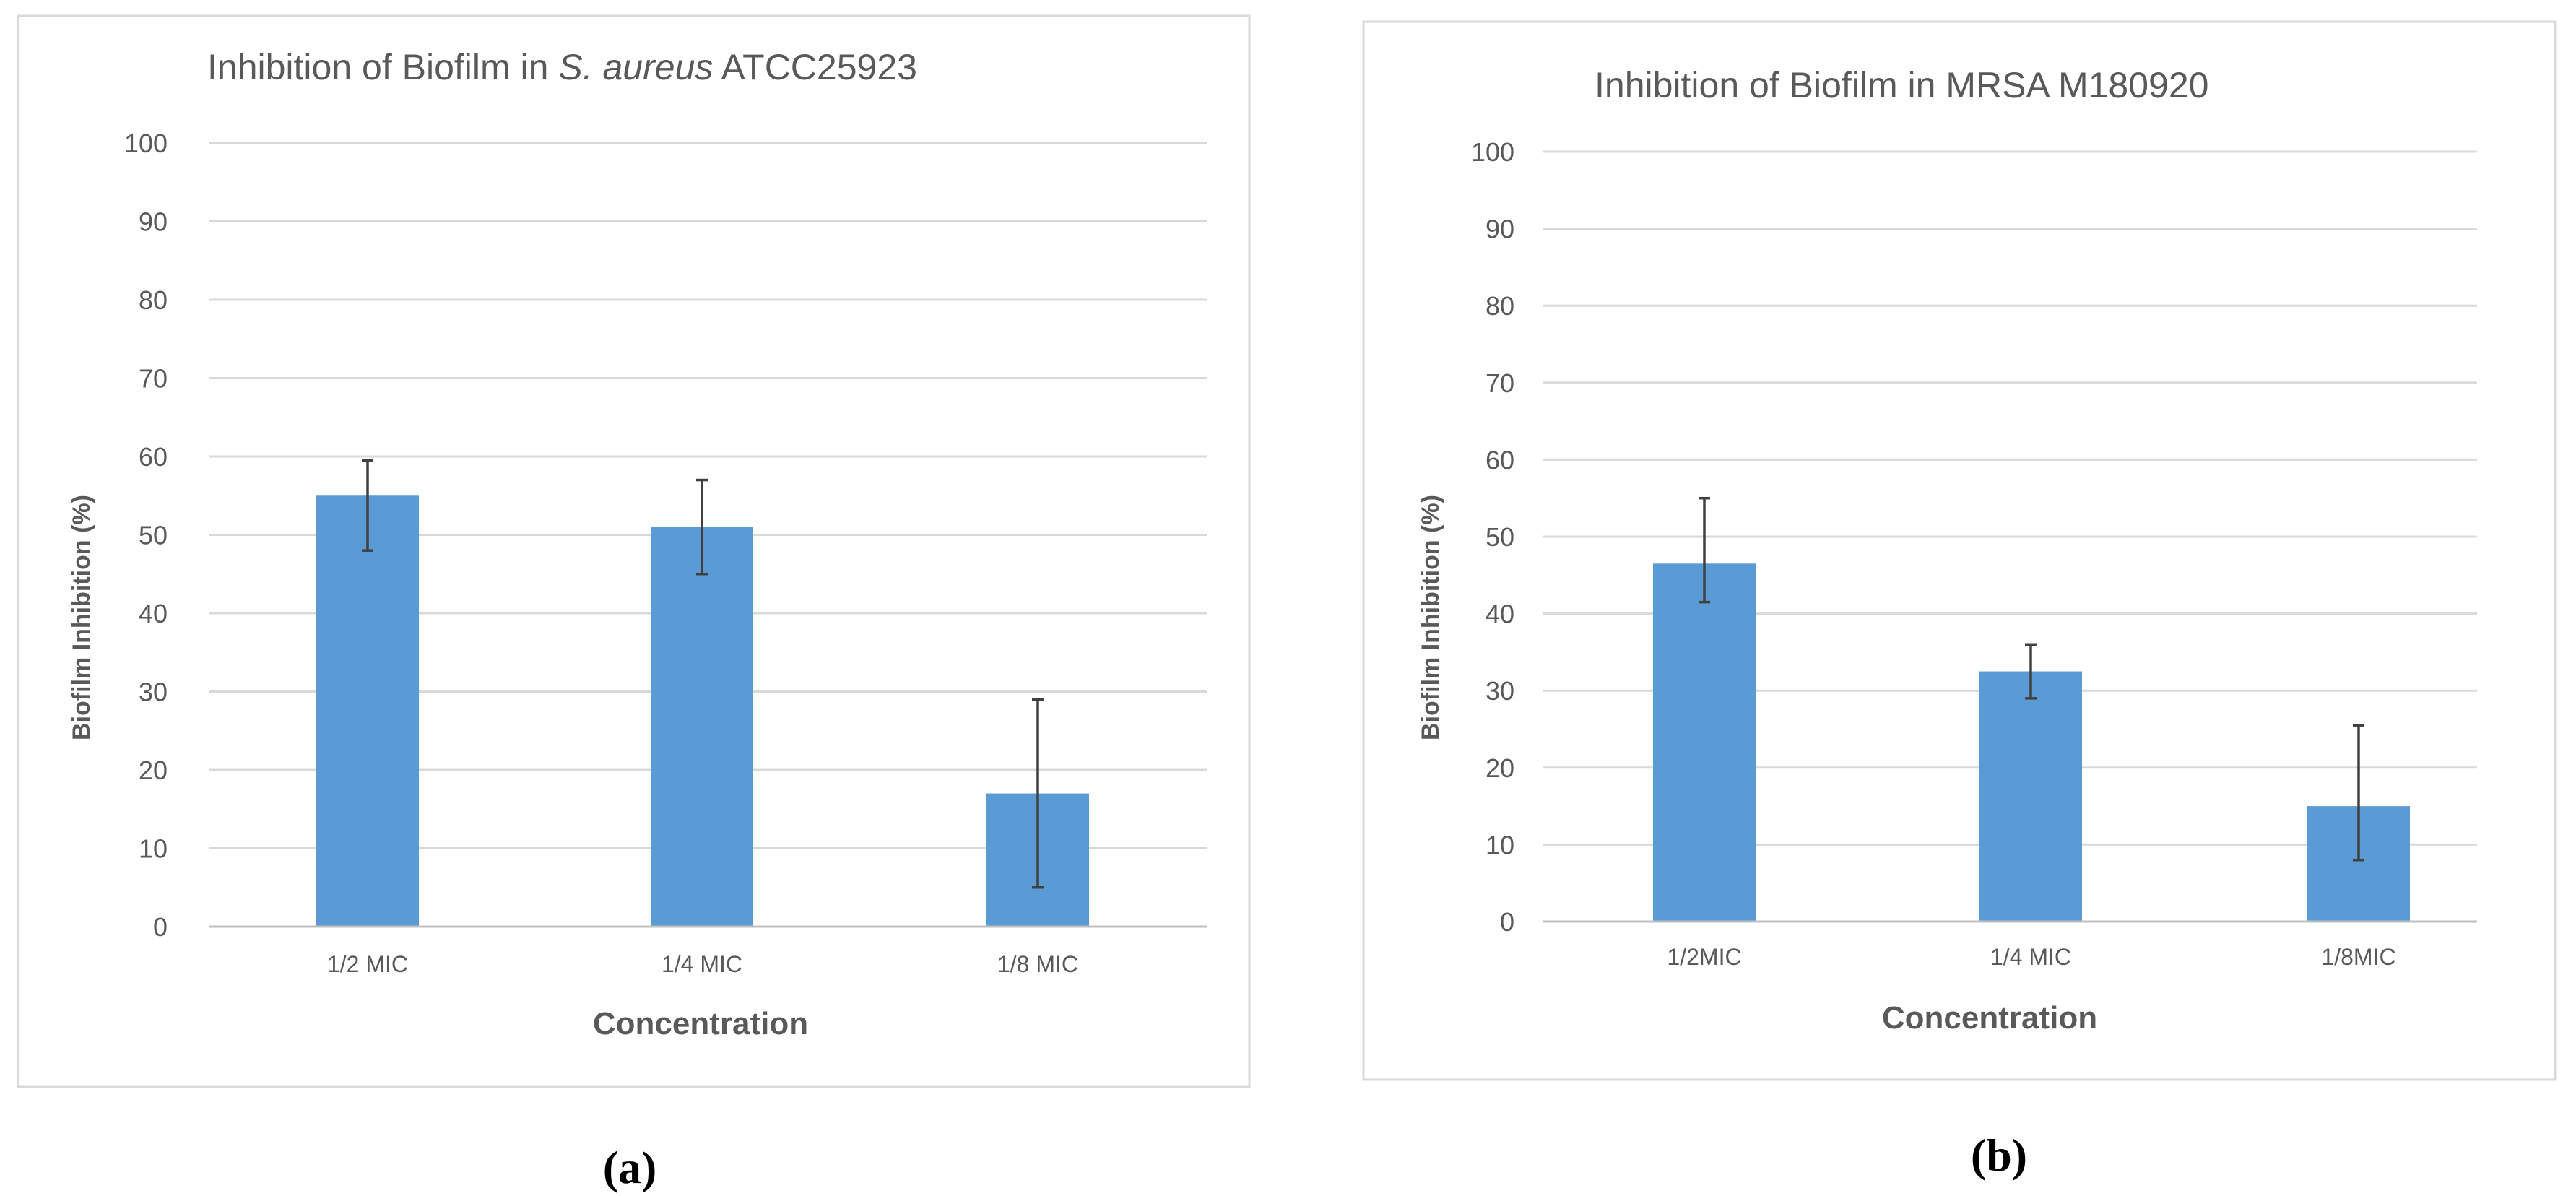 The height and width of the screenshot is (1196, 2576). I want to click on error-bars-a, so click(703, 674).